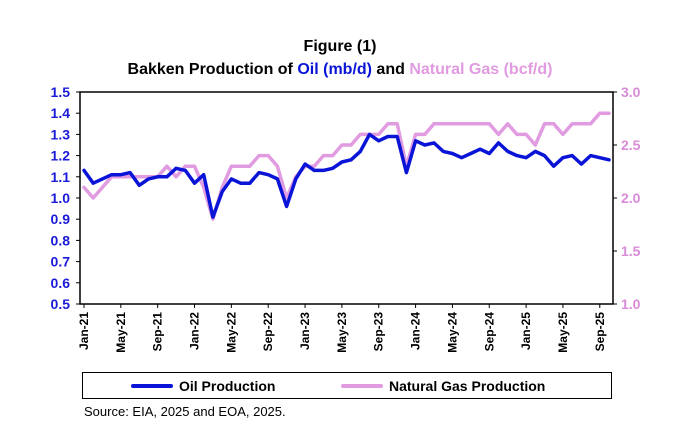  Describe the element at coordinates (342, 332) in the screenshot. I see `x-axis-tick-label: May-23` at that location.